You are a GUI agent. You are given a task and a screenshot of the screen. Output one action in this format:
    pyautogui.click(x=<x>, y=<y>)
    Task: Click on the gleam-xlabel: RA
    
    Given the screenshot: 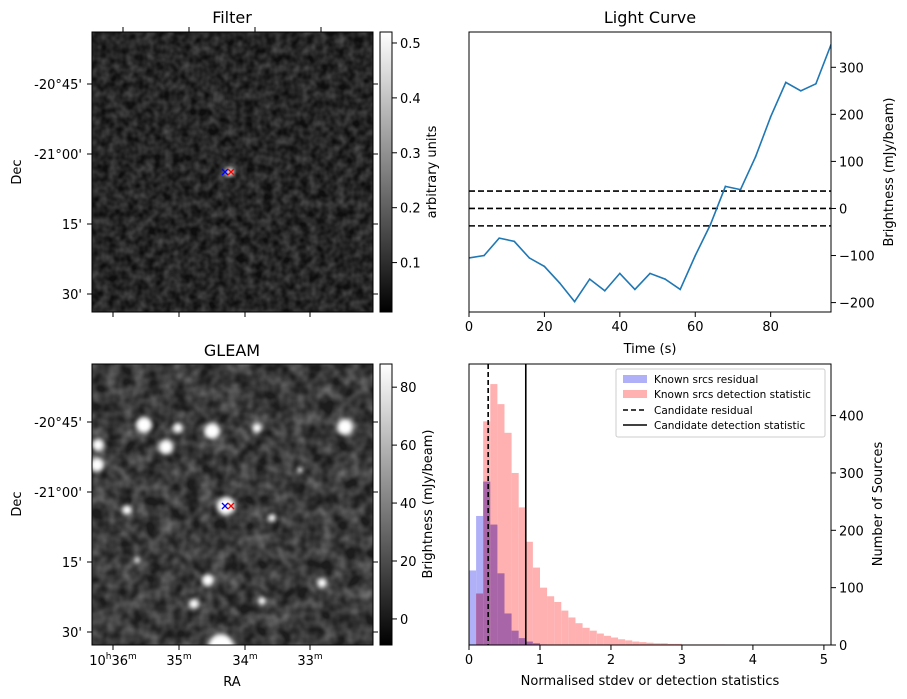 What is the action you would take?
    pyautogui.click(x=232, y=682)
    